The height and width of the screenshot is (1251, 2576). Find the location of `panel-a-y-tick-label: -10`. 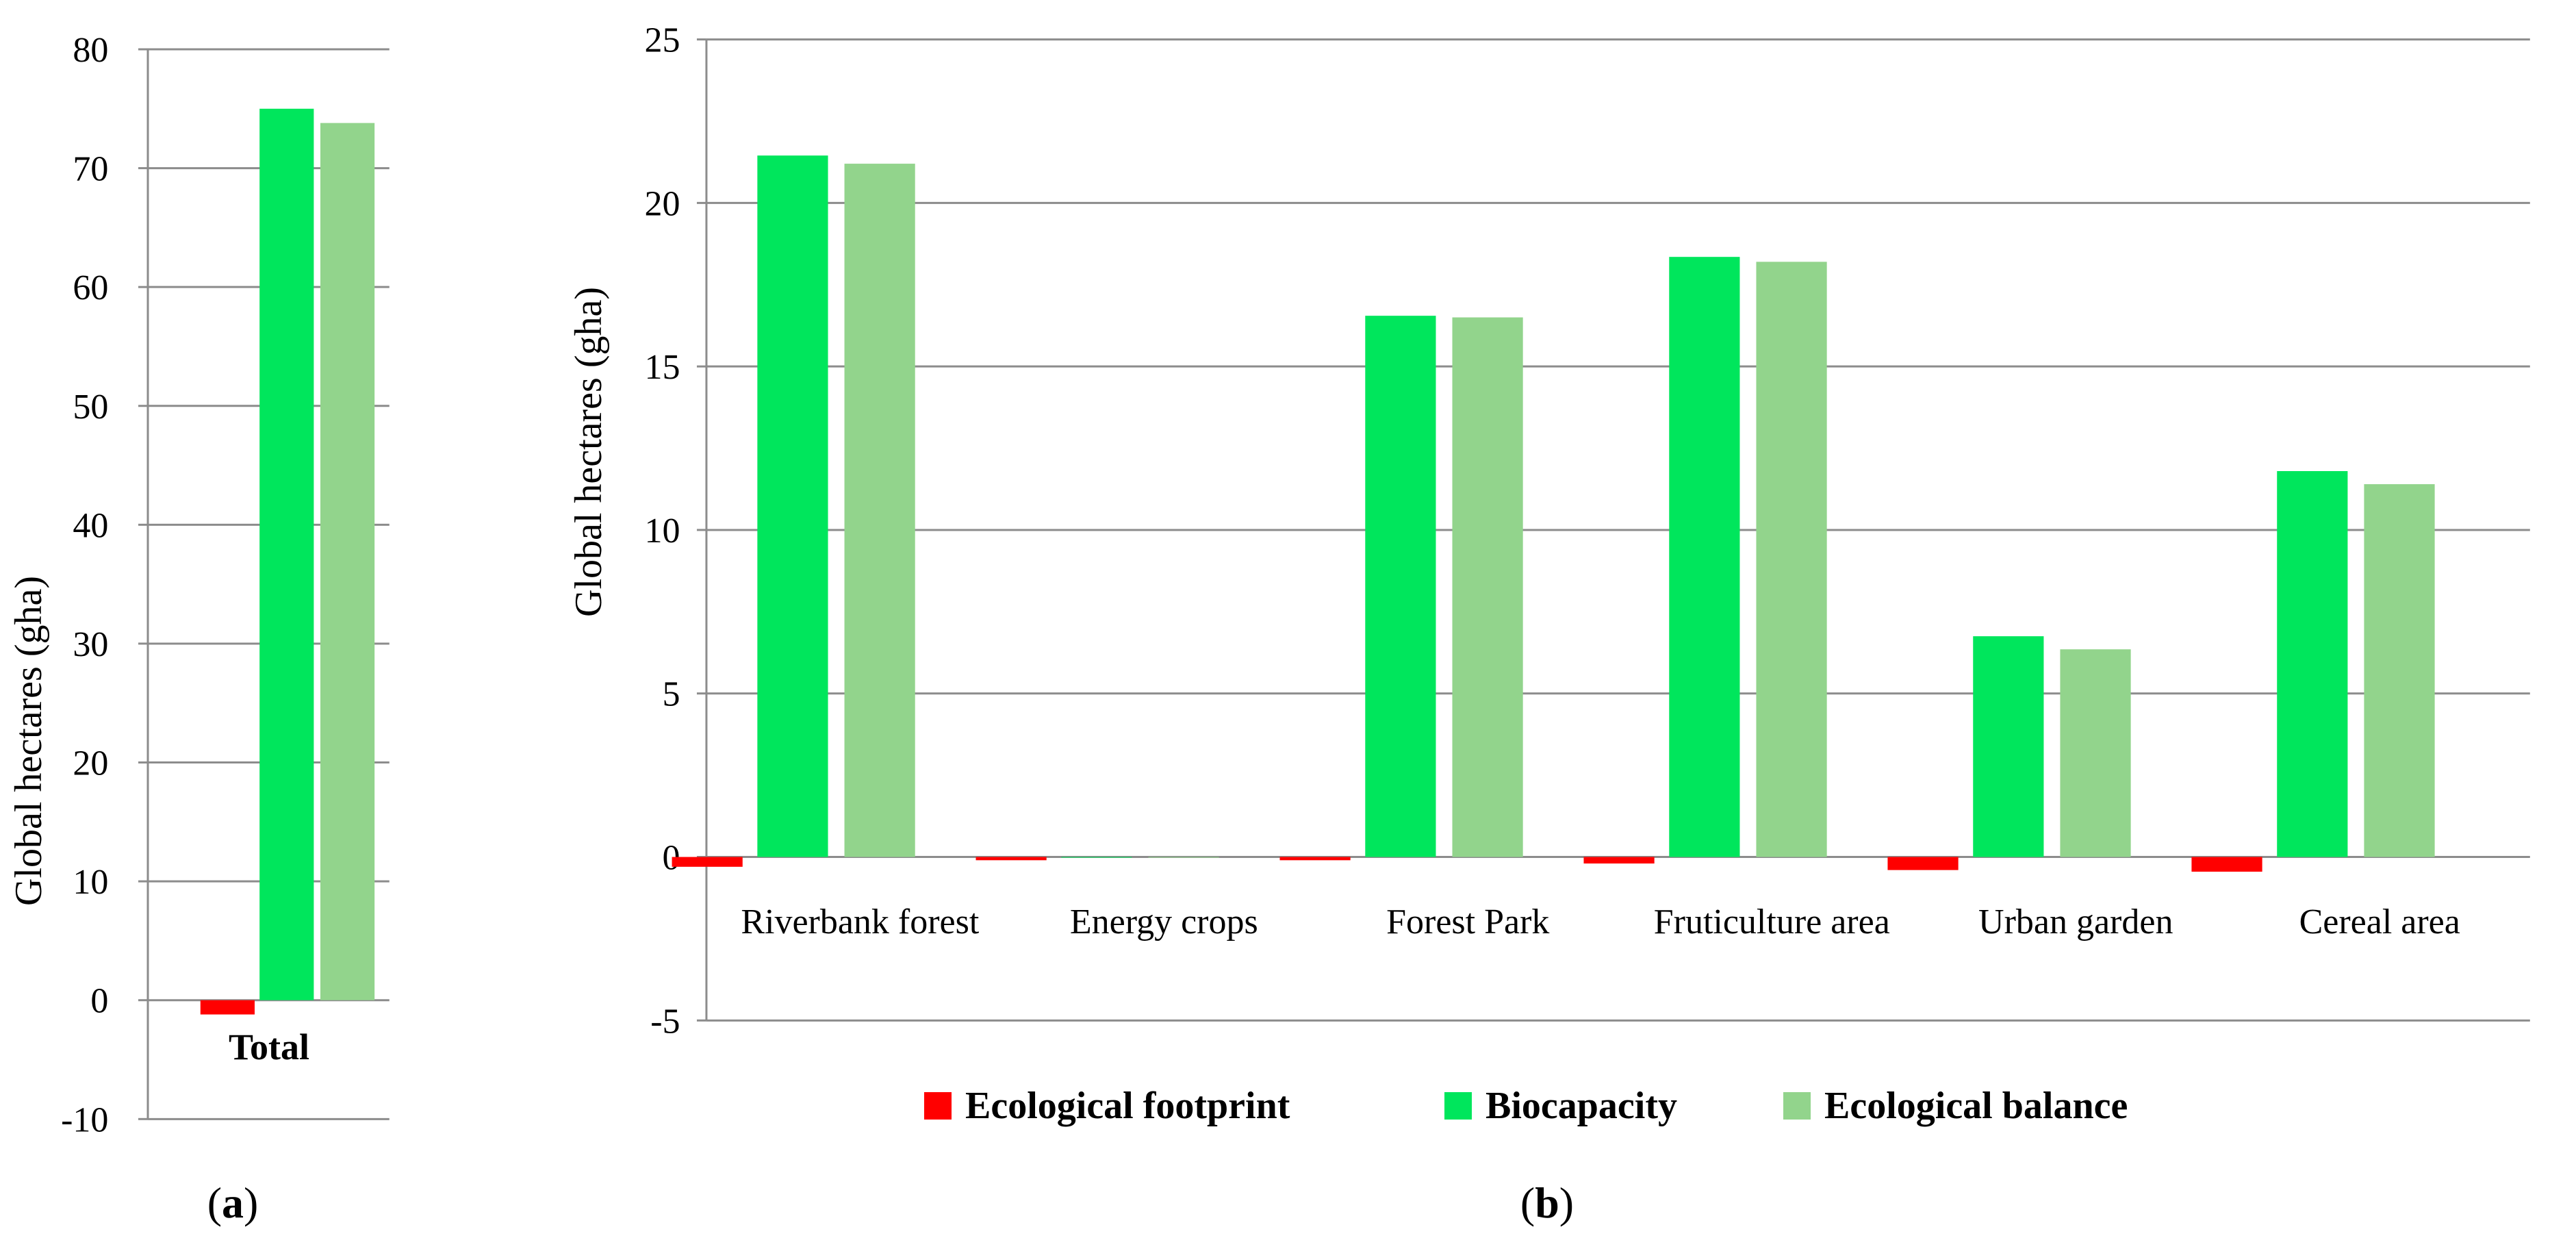

panel-a-y-tick-label: -10 is located at coordinates (84, 1120).